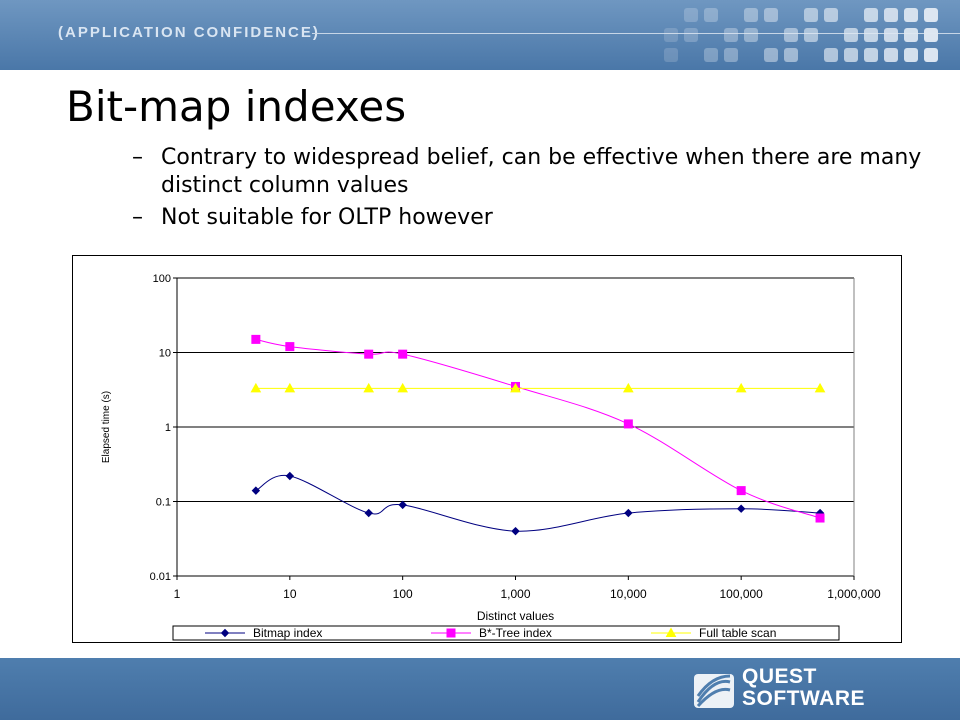  I want to click on top-banner: (APPLICATION CONFIDENCE), so click(480, 35).